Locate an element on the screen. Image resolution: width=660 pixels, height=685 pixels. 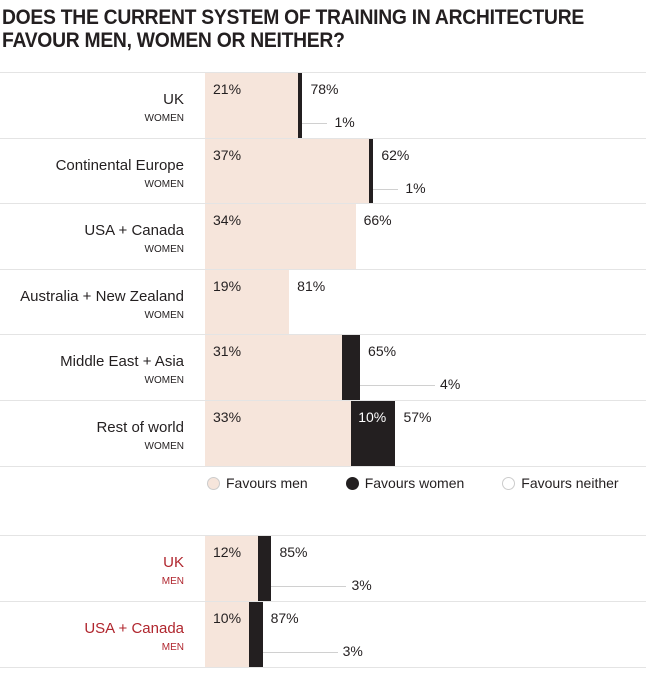
row-label: Rest of world WOMEN is located at coordinates (140, 435).